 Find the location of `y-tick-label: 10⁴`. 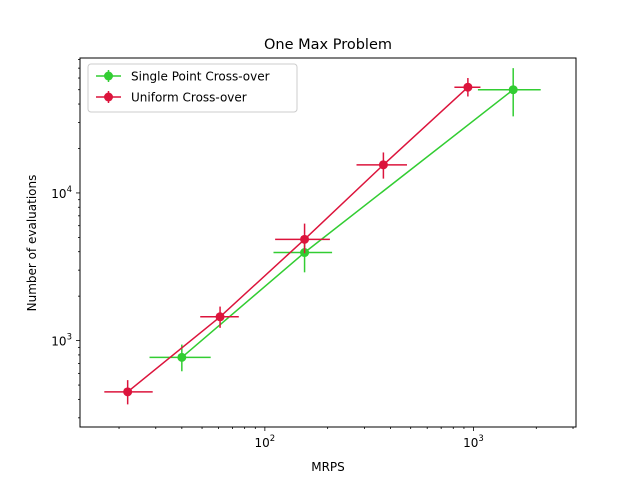

y-tick-label: 10⁴ is located at coordinates (61, 193).